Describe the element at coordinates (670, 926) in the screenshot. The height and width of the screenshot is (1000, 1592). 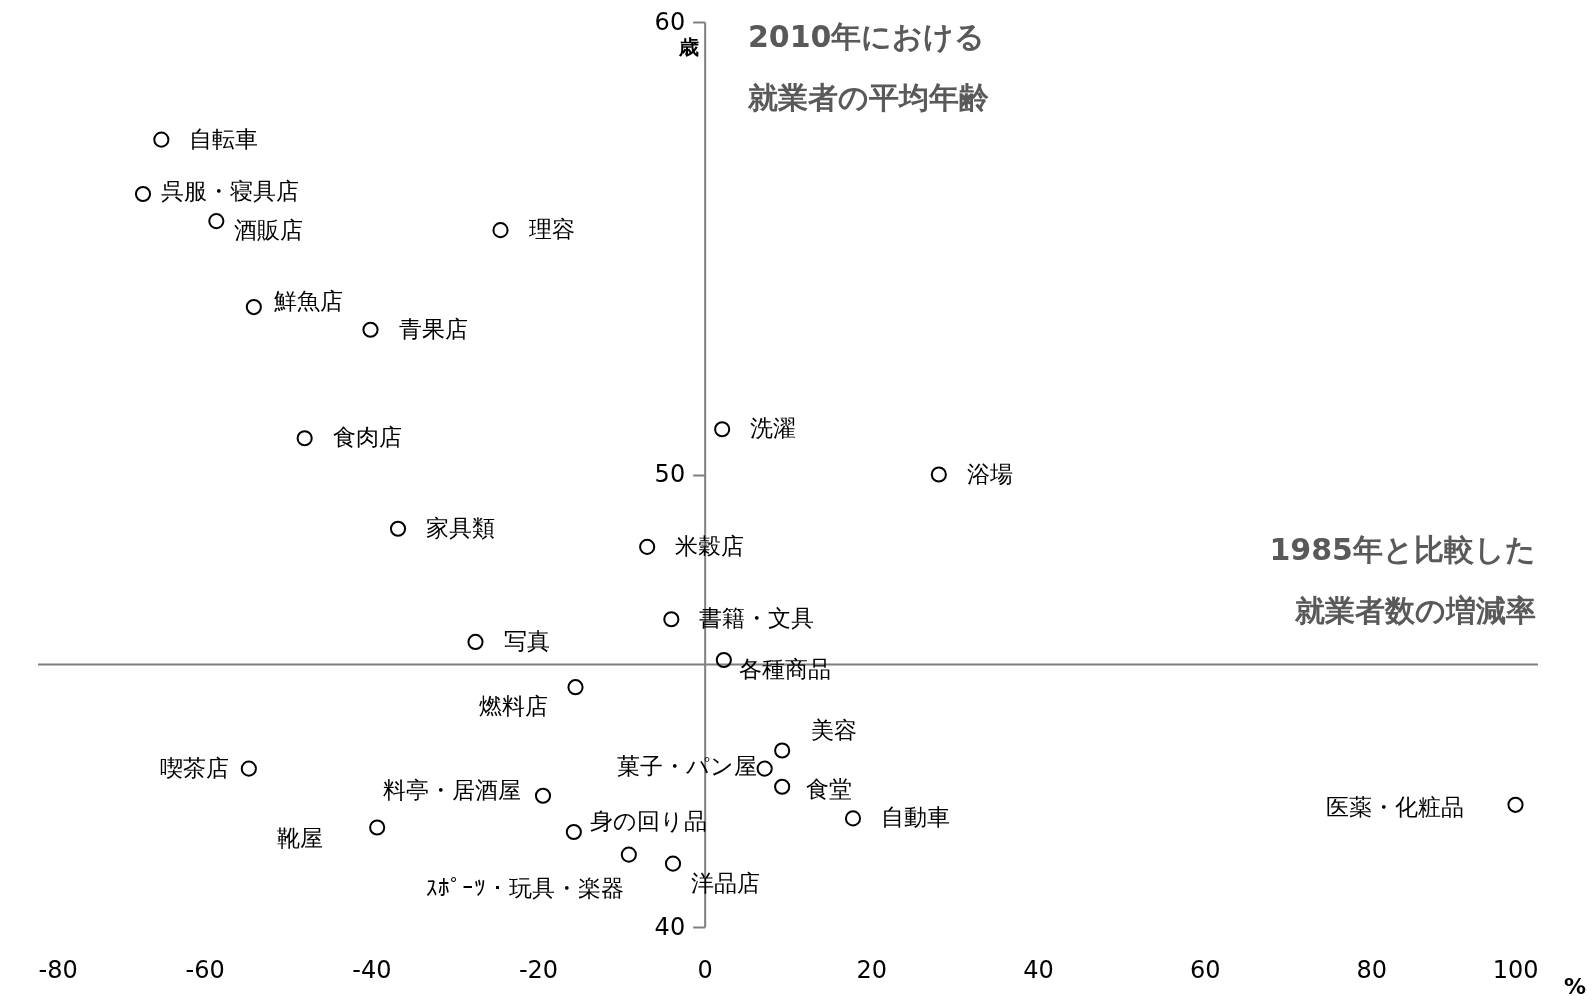
I see `y-tick-label: 40` at that location.